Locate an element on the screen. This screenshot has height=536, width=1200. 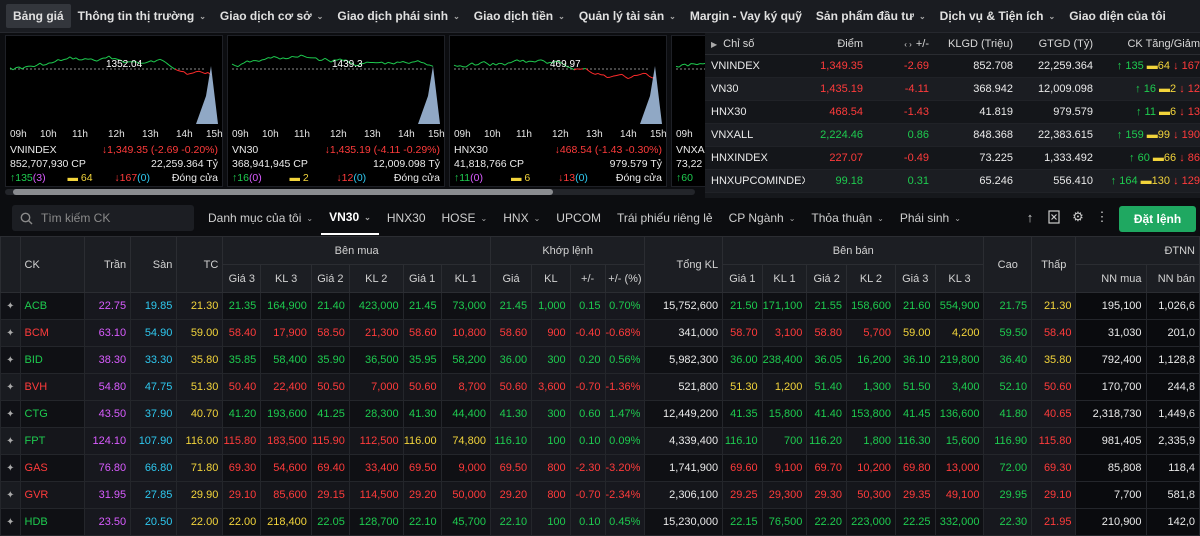
tab-3: HOSE⌄ is located at coordinates (465, 218).